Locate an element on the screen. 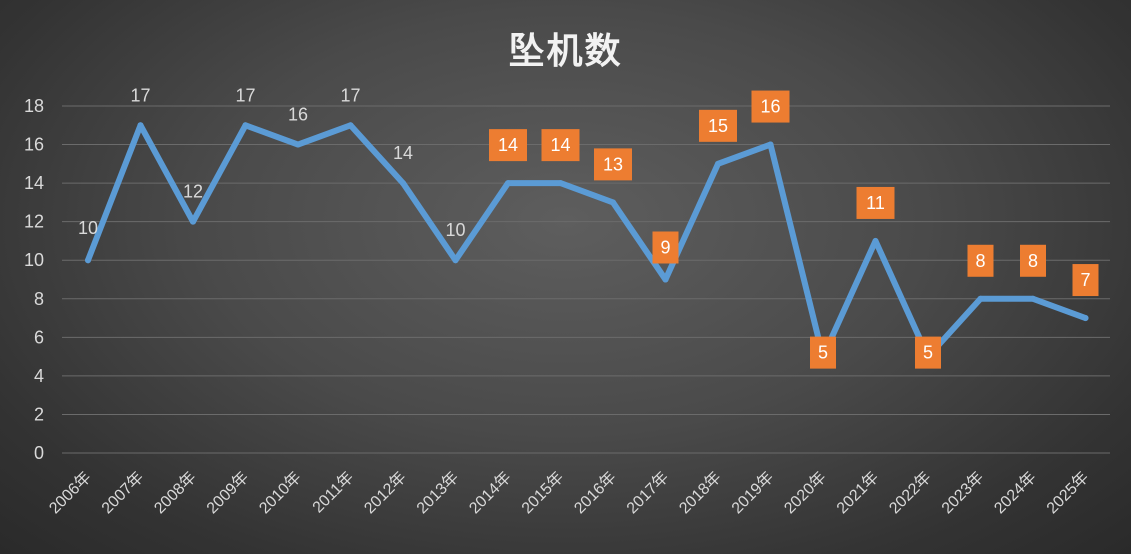 Image resolution: width=1131 pixels, height=554 pixels. x-tick-label: 2023年 is located at coordinates (962, 492).